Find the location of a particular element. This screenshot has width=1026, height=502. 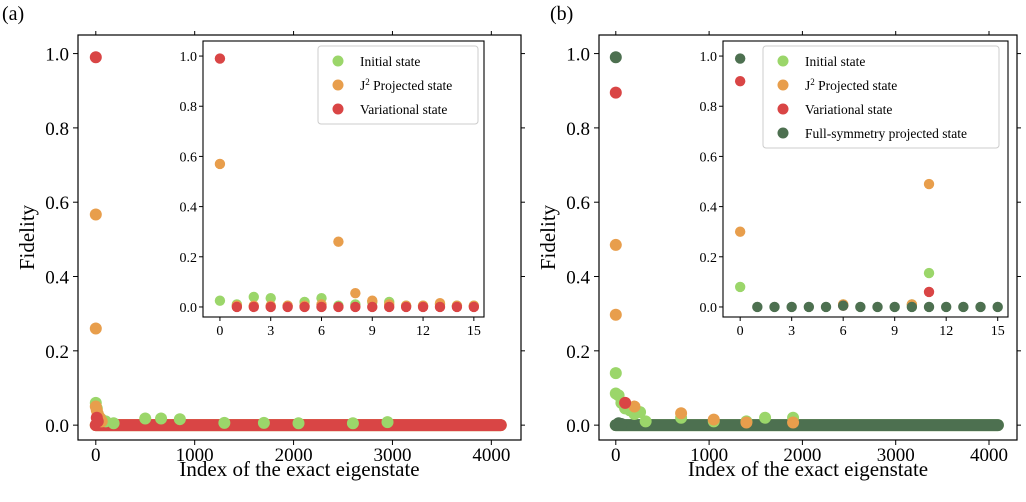

panel-b-inset-ytick-label-5: 1.0 is located at coordinates (709, 57).